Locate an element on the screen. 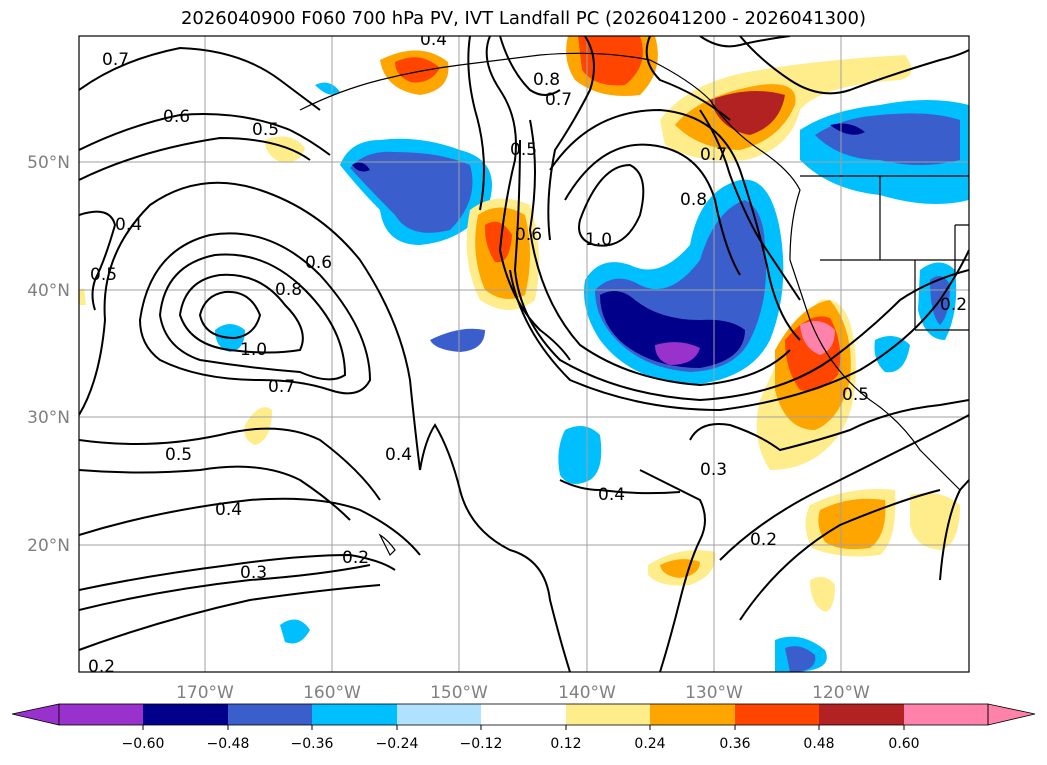 This screenshot has width=1047, height=765. colorbar-tick-label: −0.24 is located at coordinates (397, 744).